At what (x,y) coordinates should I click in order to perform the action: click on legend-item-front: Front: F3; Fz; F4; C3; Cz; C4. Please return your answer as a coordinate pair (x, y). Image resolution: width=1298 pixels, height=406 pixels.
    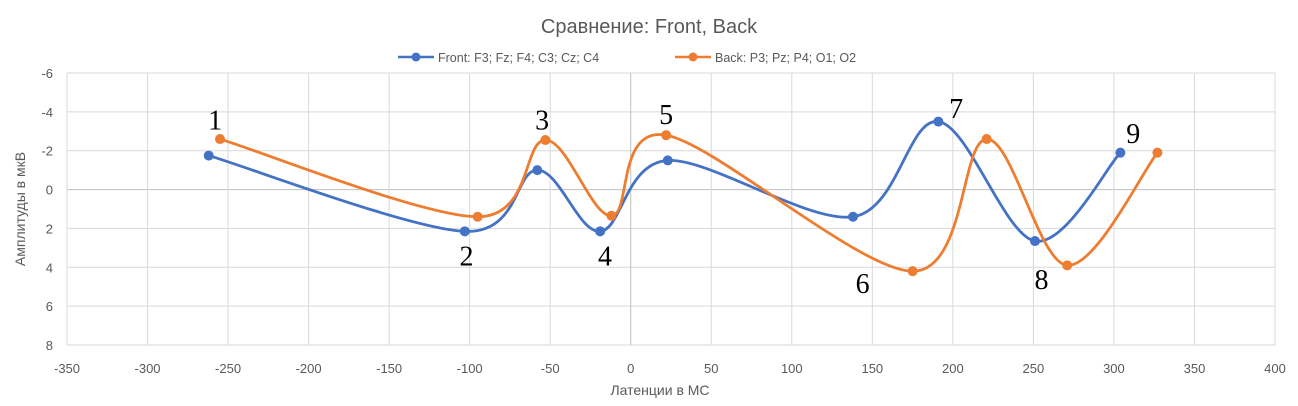
    Looking at the image, I should click on (498, 58).